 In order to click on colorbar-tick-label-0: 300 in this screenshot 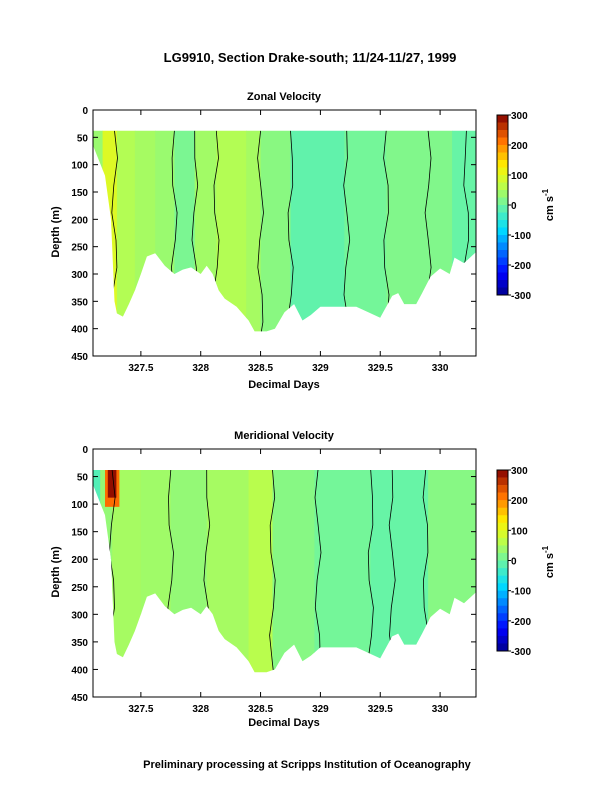, I will do `click(519, 471)`.